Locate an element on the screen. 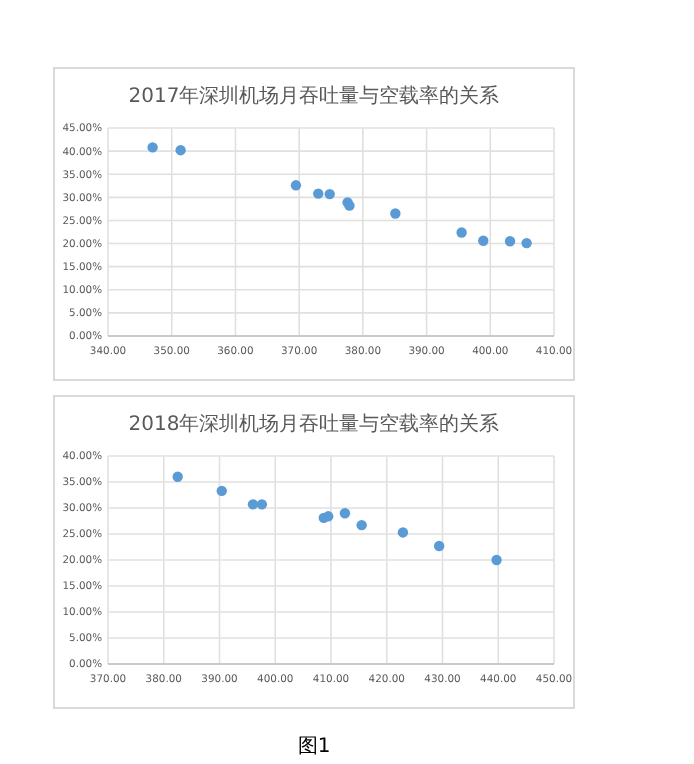 This screenshot has height=764, width=694. chart-title: 2017年深圳机场月吞吐量与空载率的关系 is located at coordinates (314, 96).